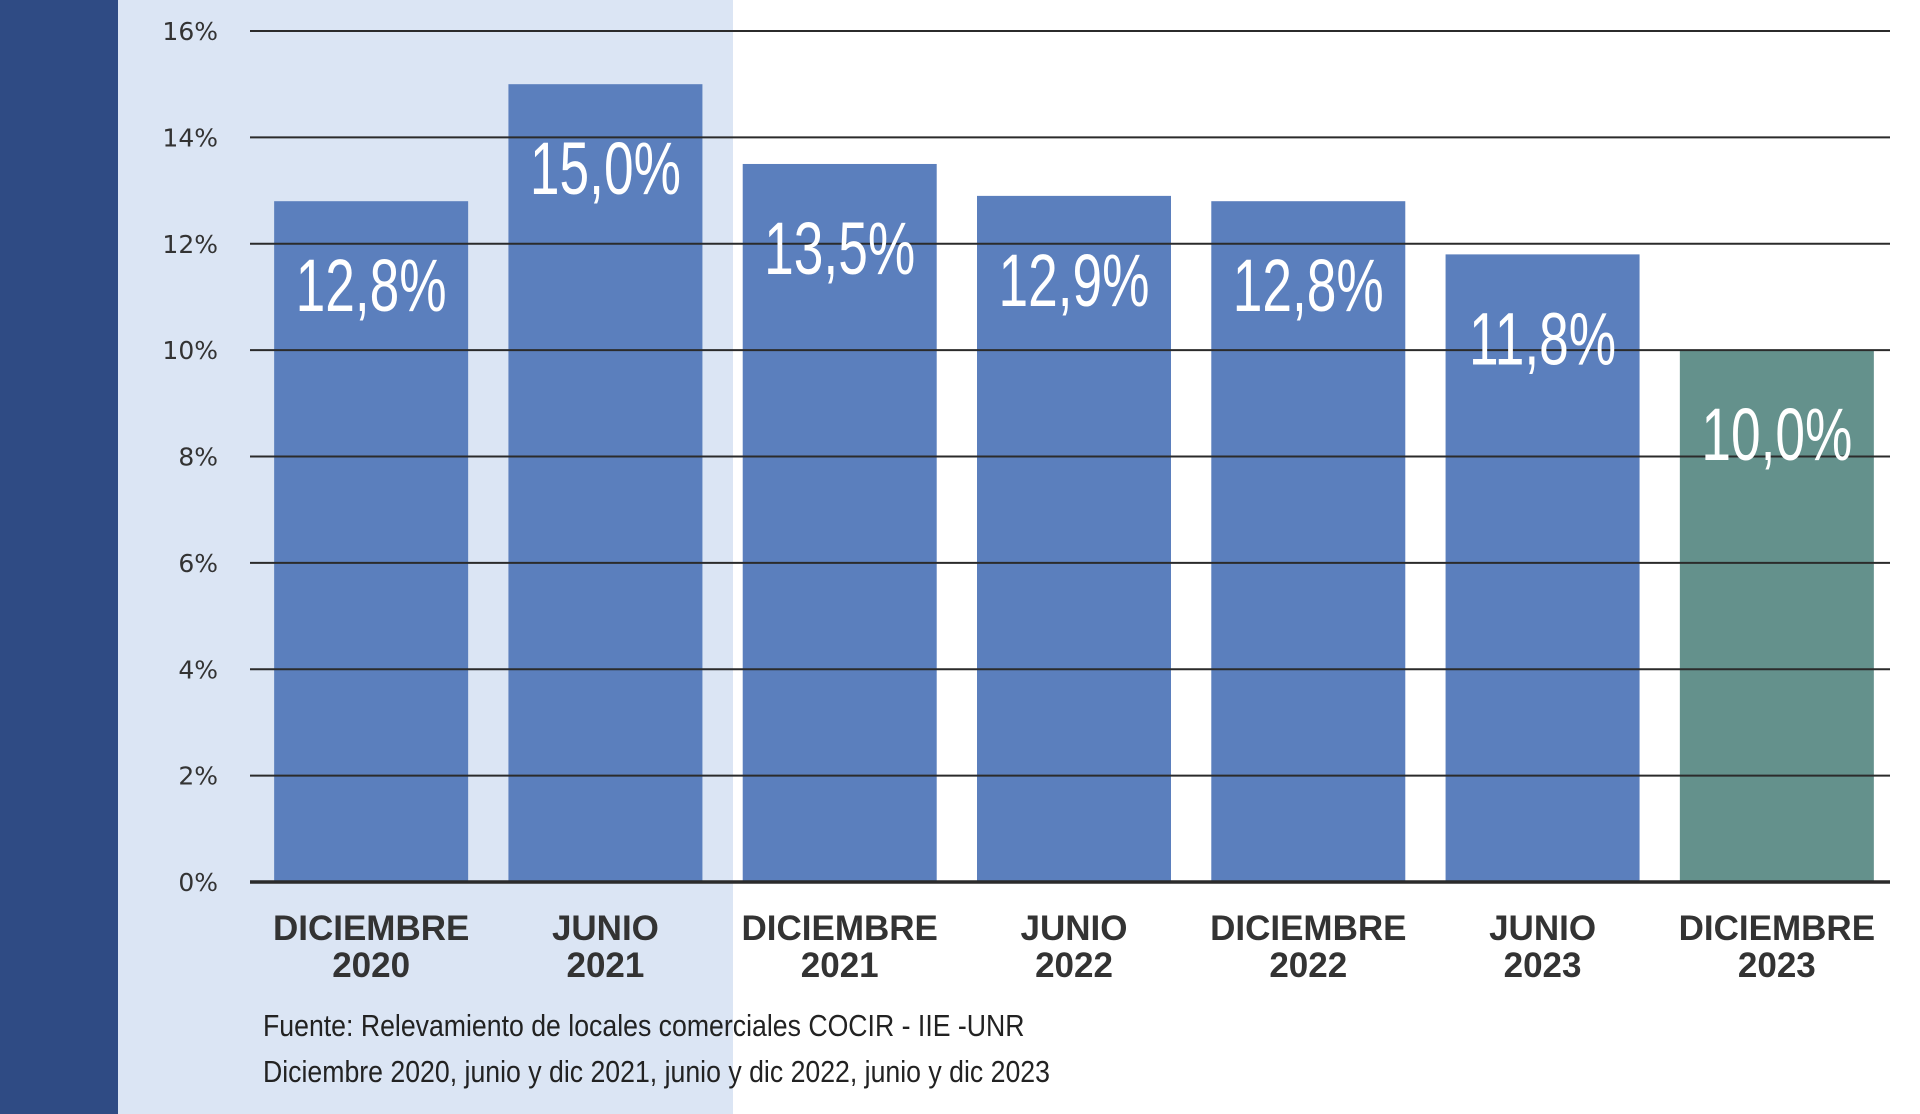 The width and height of the screenshot is (1920, 1114). Describe the element at coordinates (1776, 435) in the screenshot. I see `value-label-6: 10,0%` at that location.